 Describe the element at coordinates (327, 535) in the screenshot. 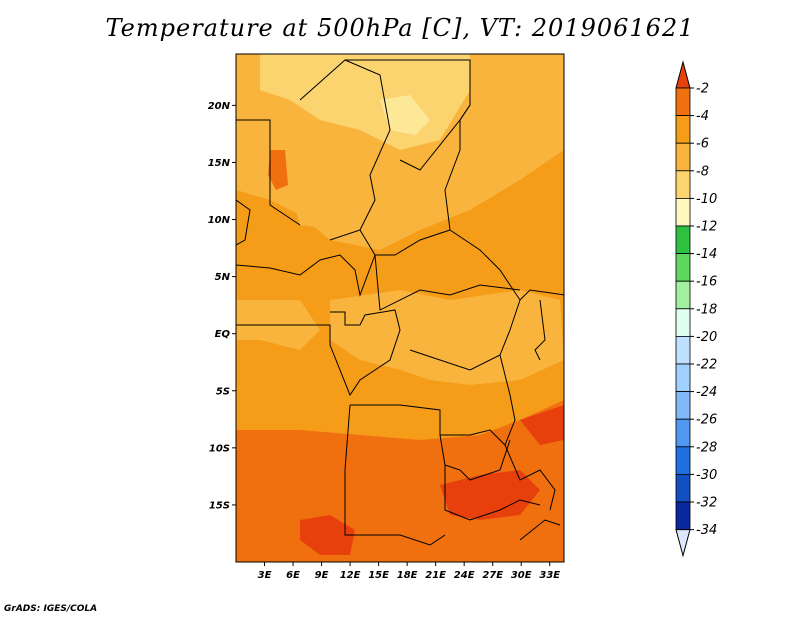

I see `field-hot-patch-south` at that location.